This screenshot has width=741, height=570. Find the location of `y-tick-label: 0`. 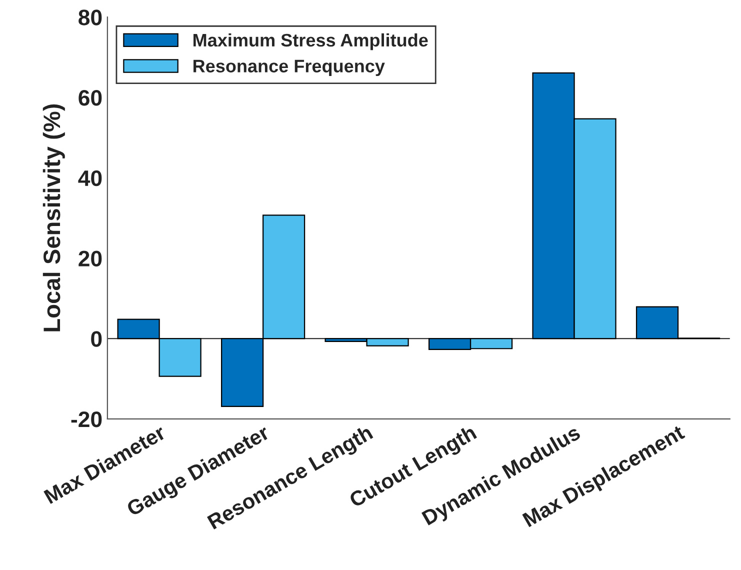

y-tick-label: 0 is located at coordinates (96, 339).